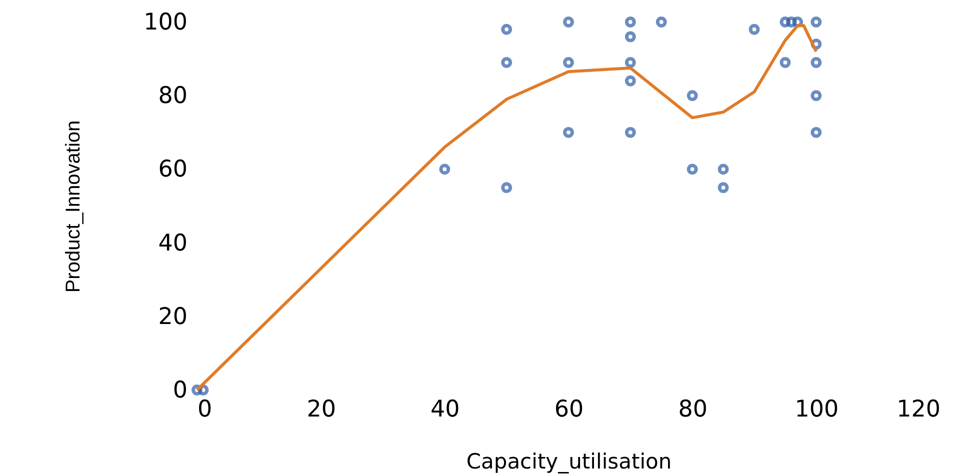  What do you see at coordinates (569, 409) in the screenshot?
I see `x-tick-label: 60` at bounding box center [569, 409].